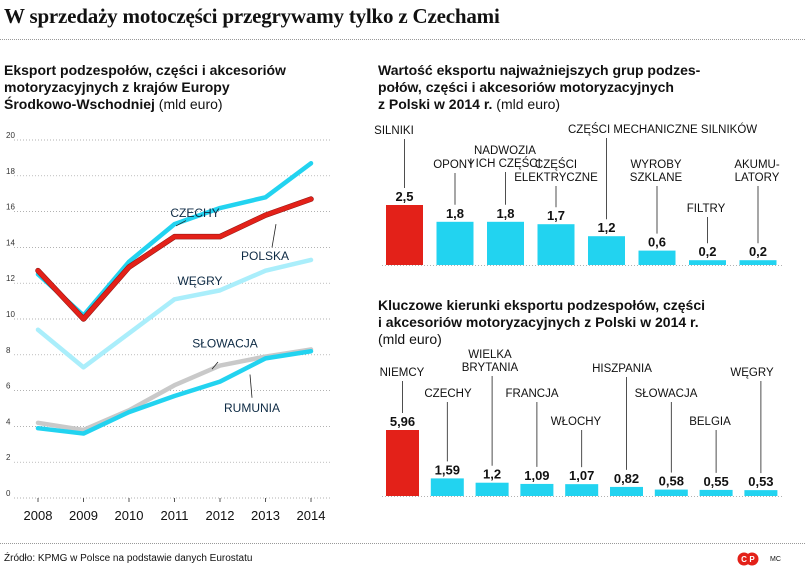 The image size is (805, 575). Describe the element at coordinates (8, 493) in the screenshot. I see `y-tick-label: 0` at that location.